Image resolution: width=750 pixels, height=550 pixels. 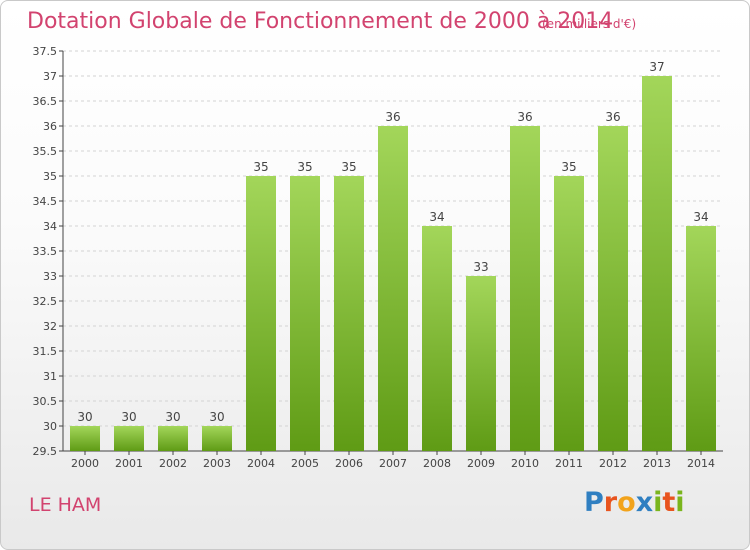 I want to click on x-tick-label: 2014, so click(x=701, y=463).